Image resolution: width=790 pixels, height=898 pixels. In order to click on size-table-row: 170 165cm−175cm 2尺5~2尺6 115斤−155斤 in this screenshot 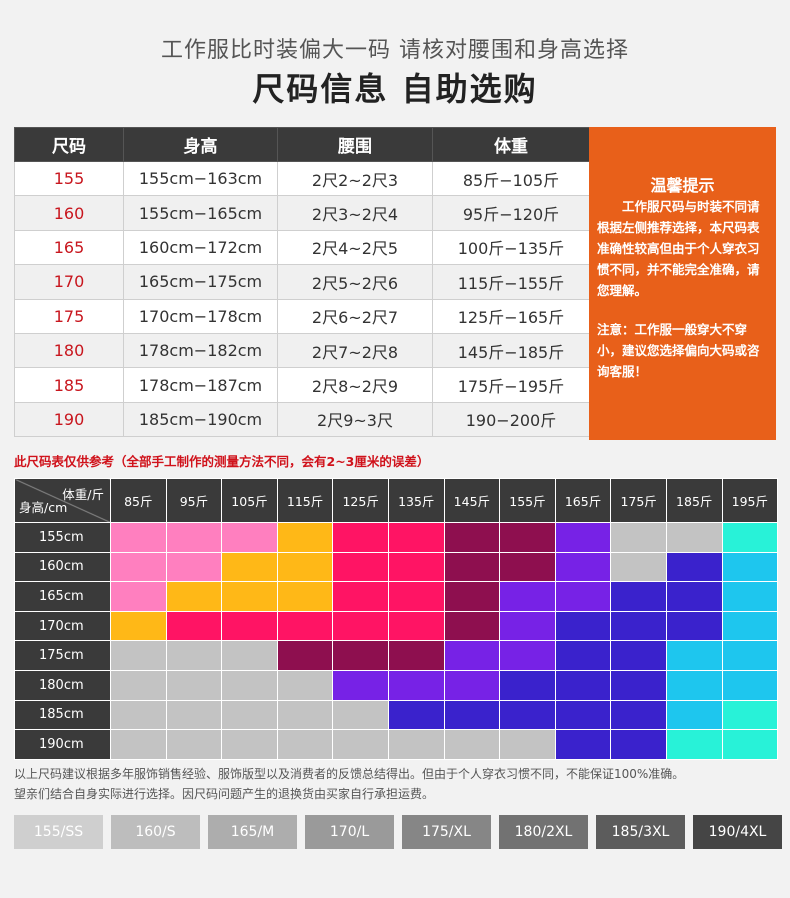, I will do `click(302, 282)`.